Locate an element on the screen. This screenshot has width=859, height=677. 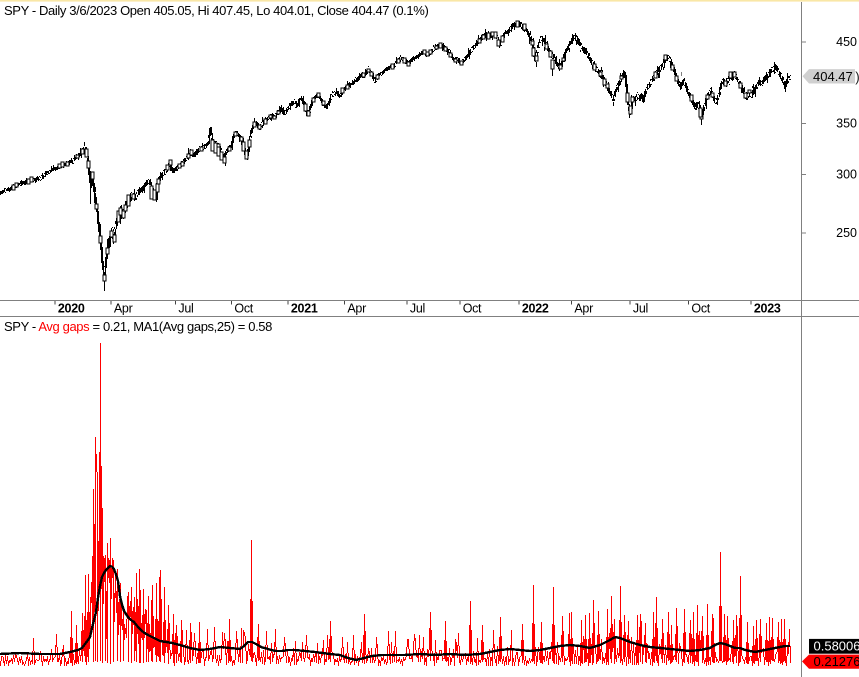
svg-text: 350 is located at coordinates (846, 123).